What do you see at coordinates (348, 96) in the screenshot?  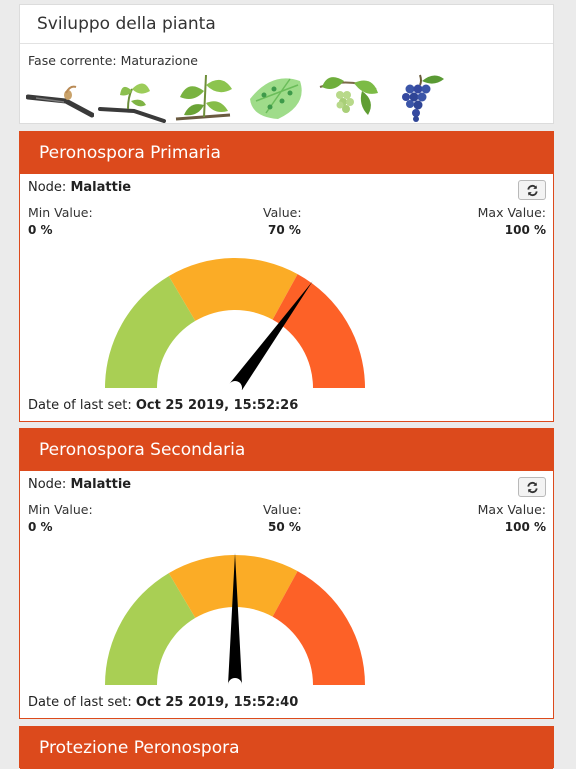 I see `fruit-set-icon` at bounding box center [348, 96].